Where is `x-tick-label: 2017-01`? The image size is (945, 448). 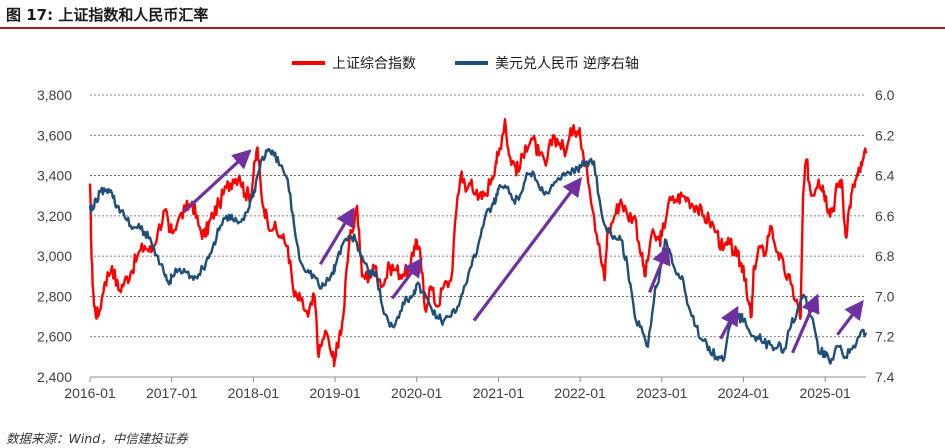 x-tick-label: 2017-01 is located at coordinates (172, 393).